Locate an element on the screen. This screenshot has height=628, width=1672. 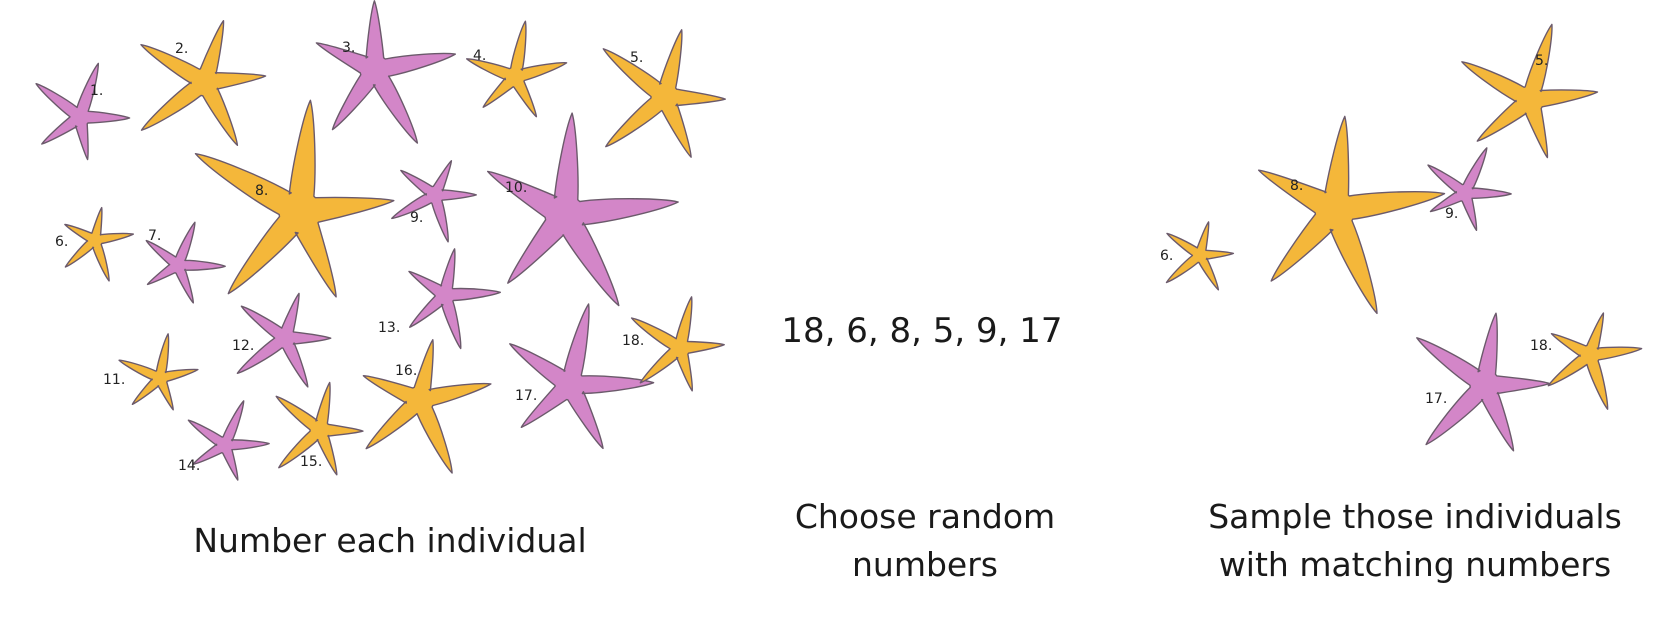
population-starfish-9: 9. is located at coordinates (434, 201).